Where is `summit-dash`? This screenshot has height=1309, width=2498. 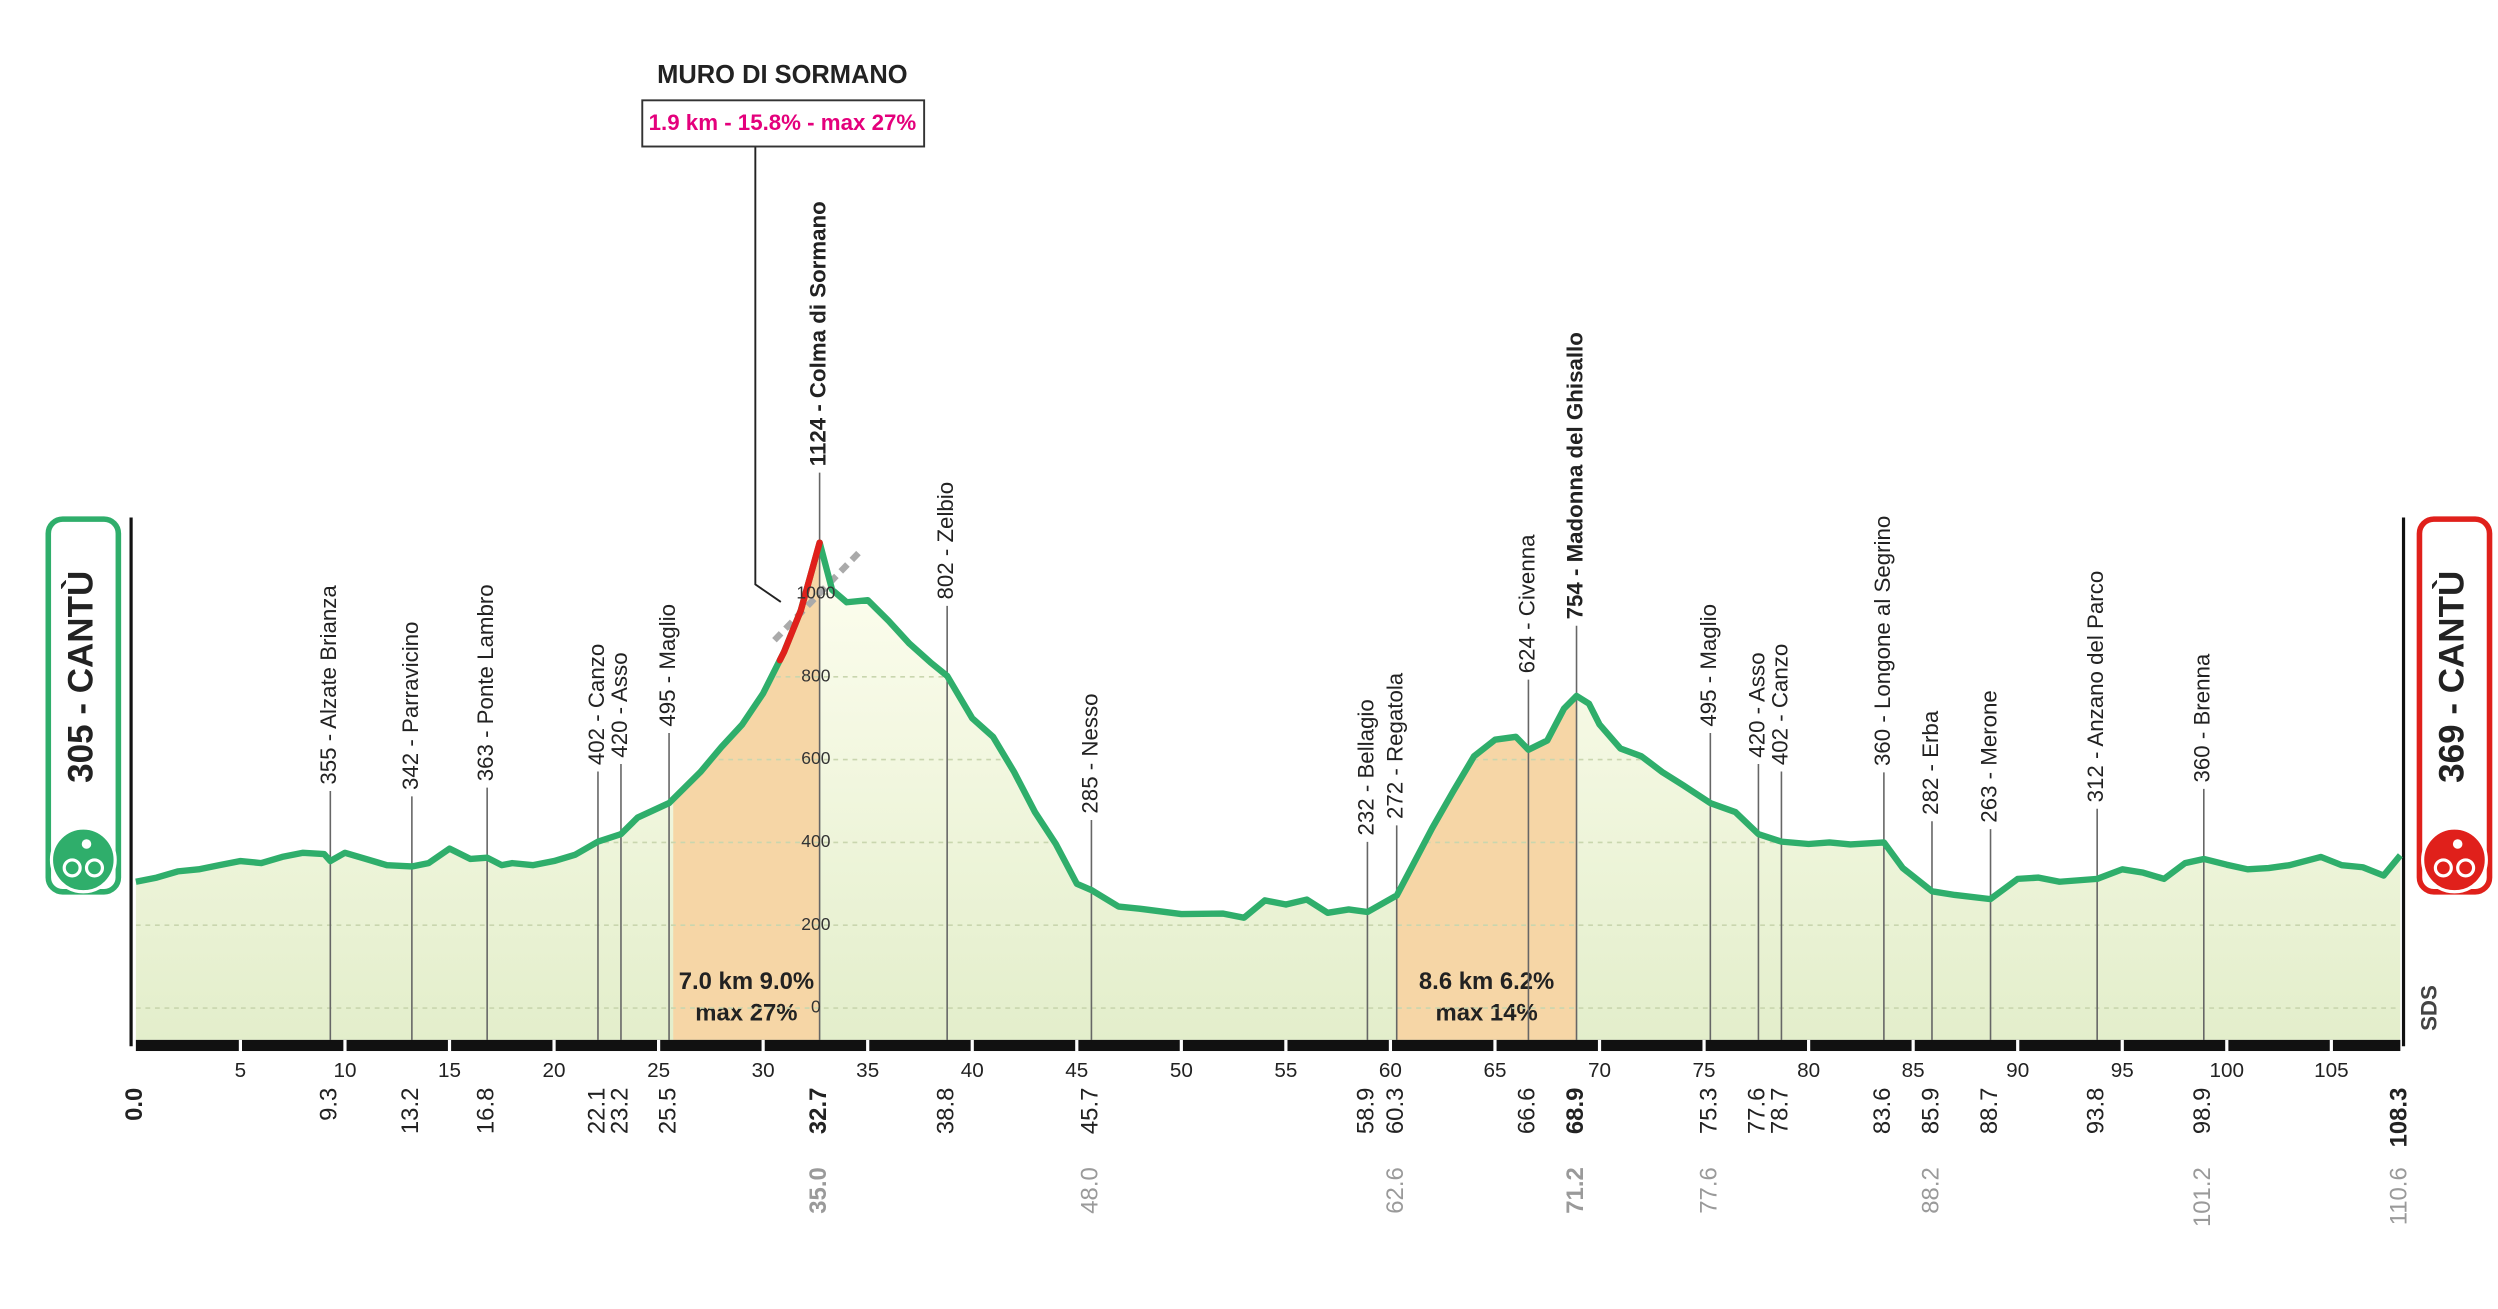
summit-dash is located at coordinates (817, 595).